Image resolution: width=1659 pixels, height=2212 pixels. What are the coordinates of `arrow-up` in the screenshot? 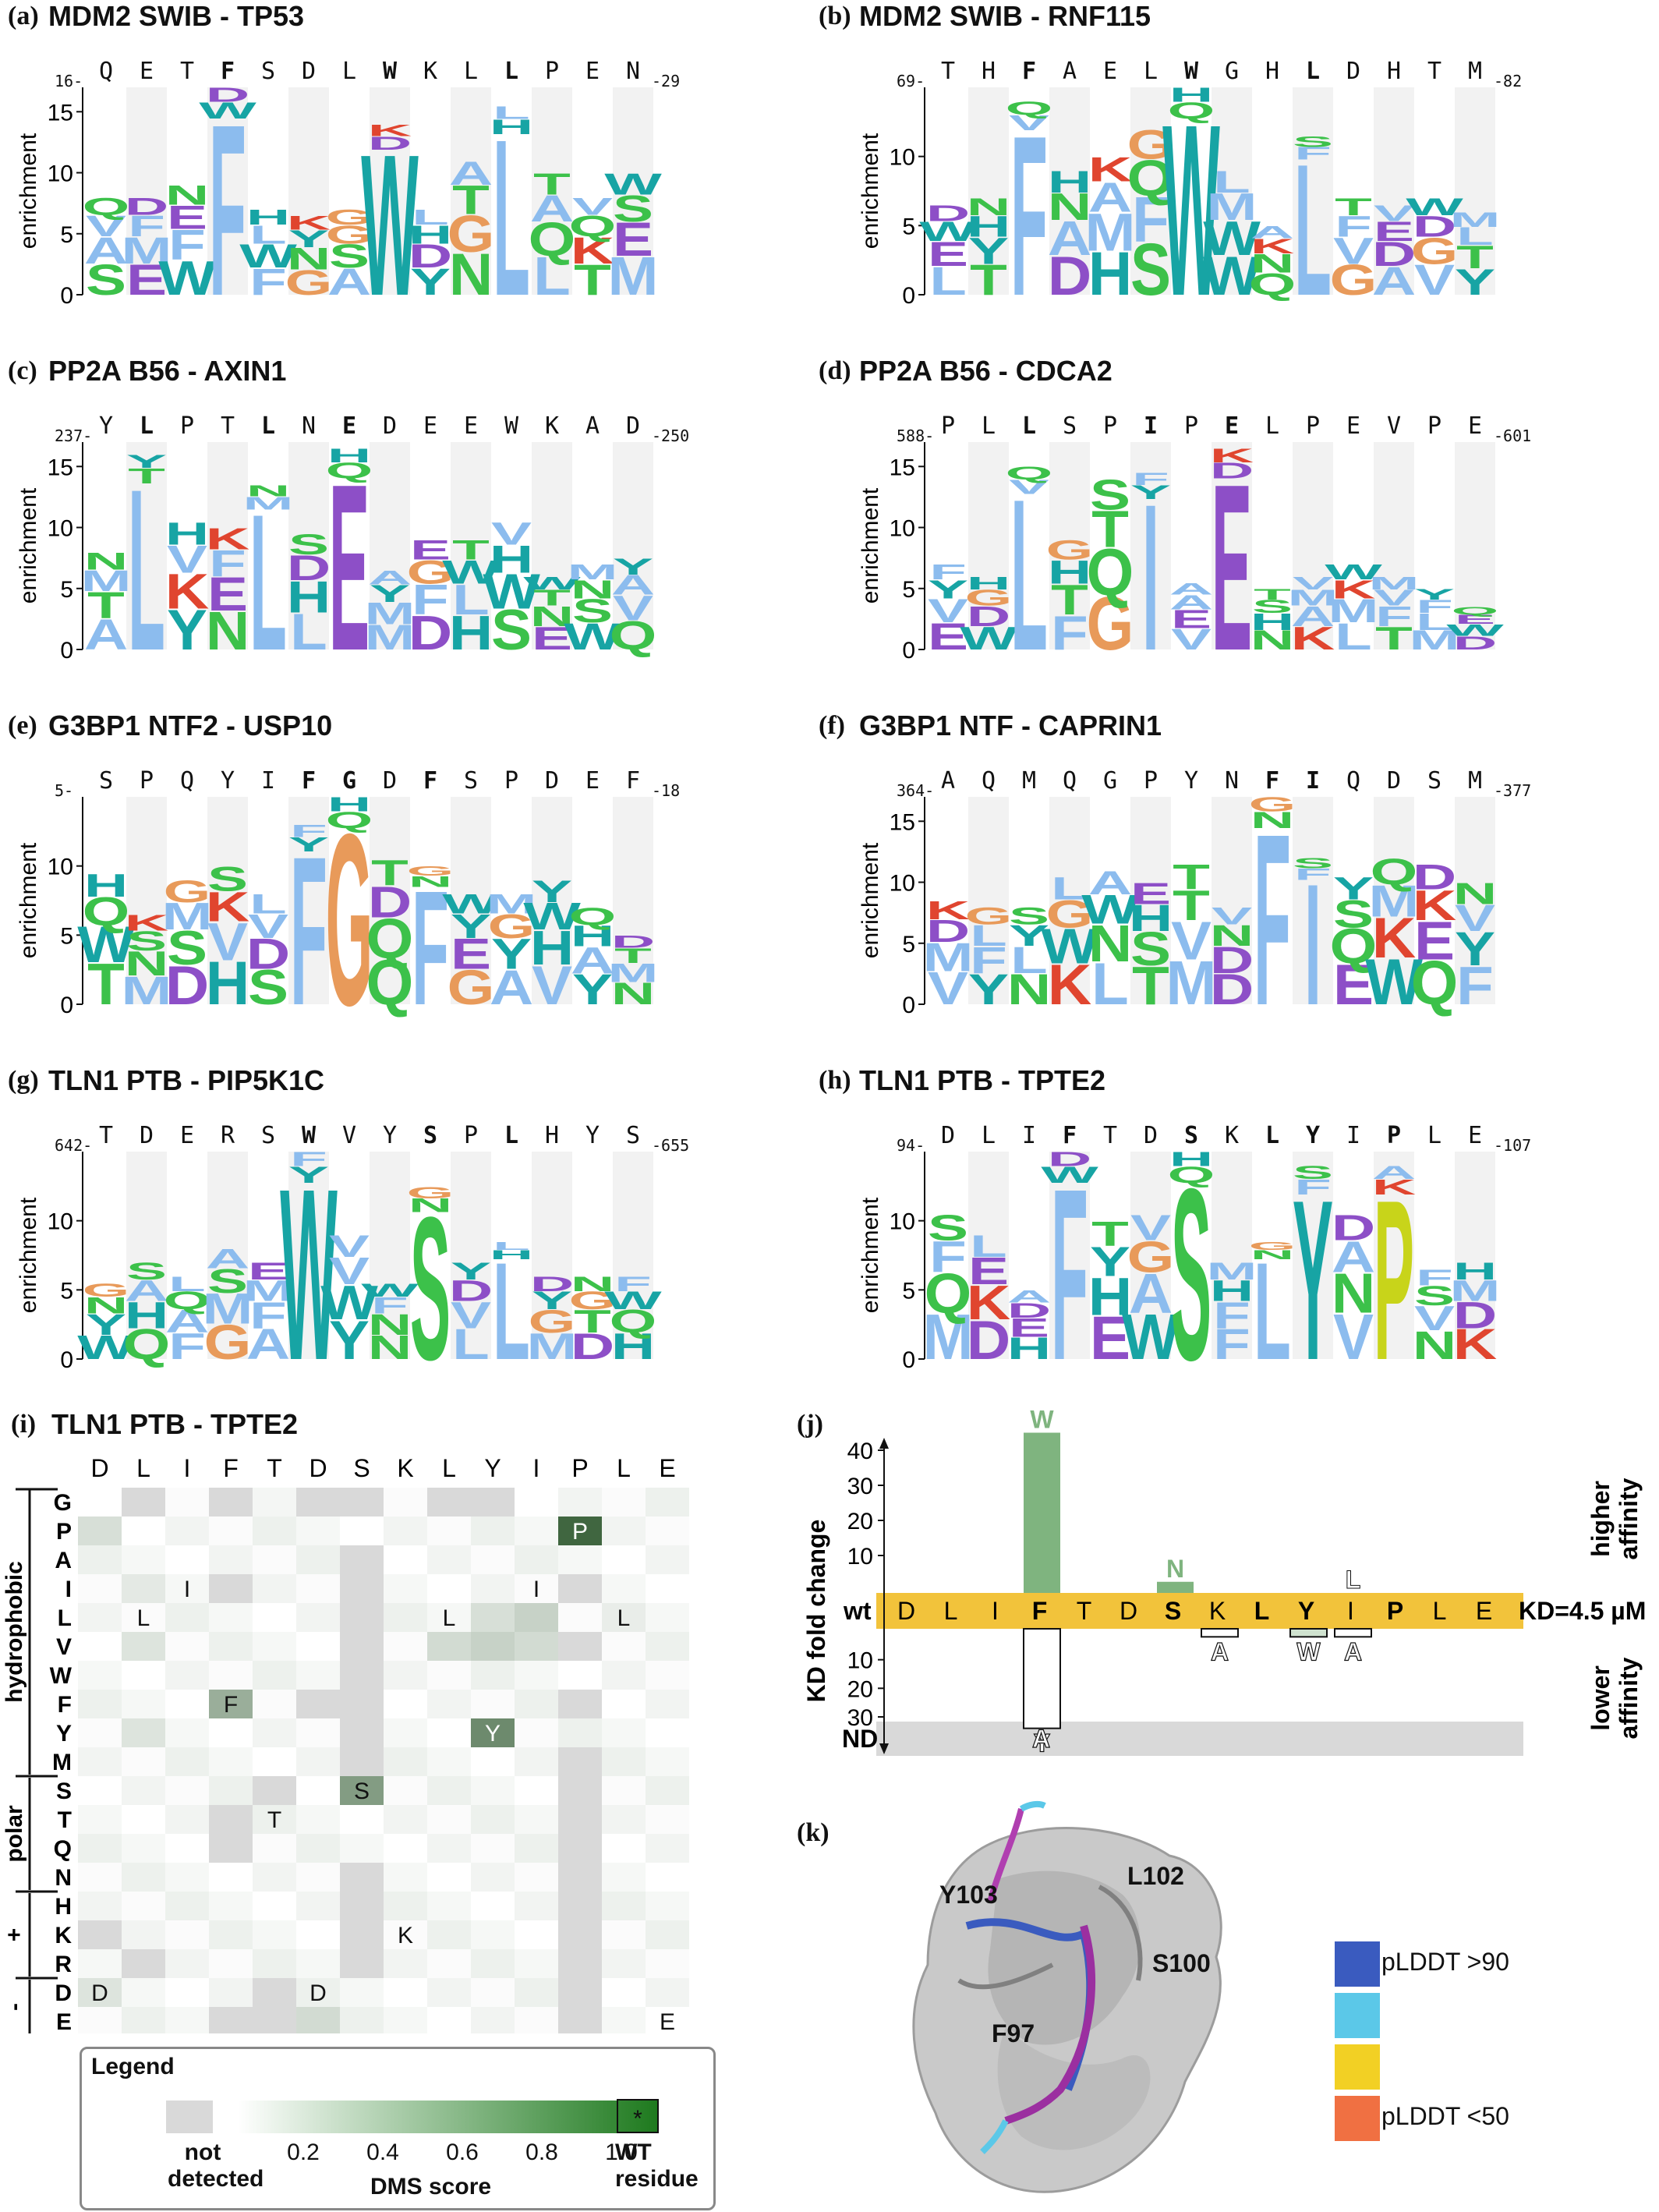 It's located at (884, 1444).